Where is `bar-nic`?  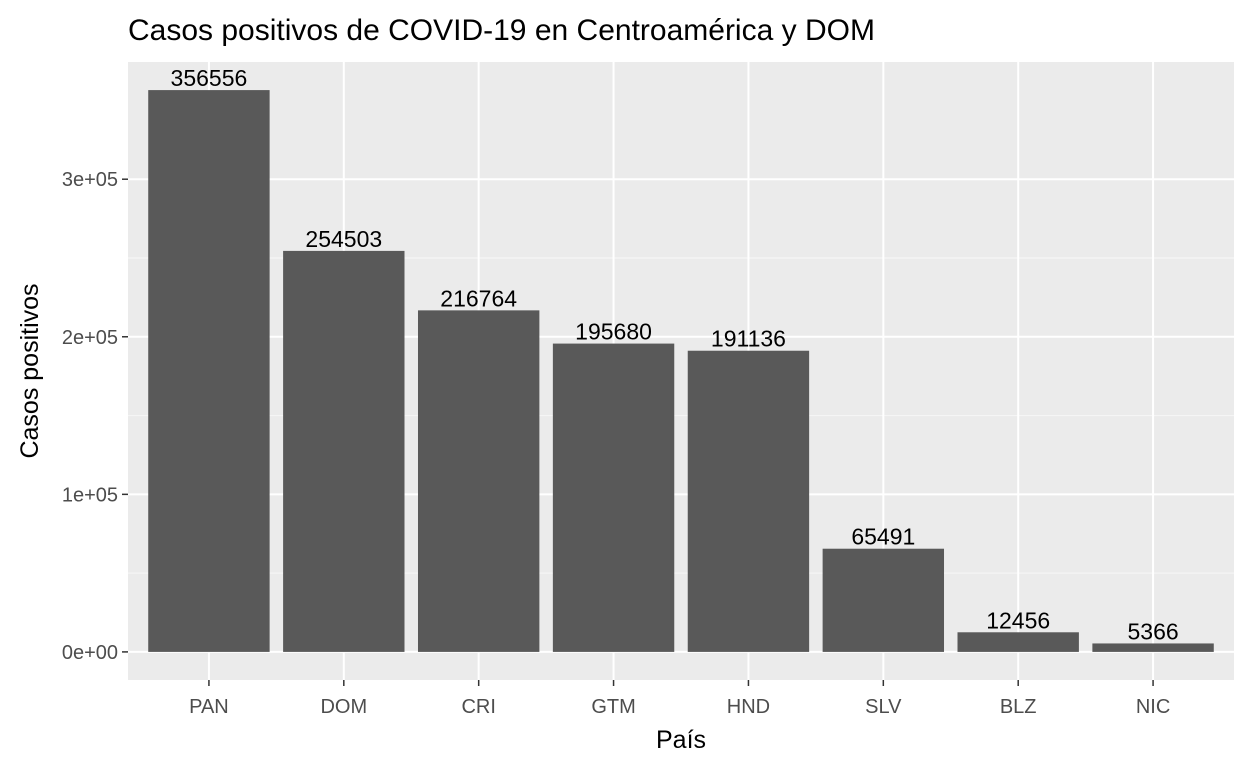
bar-nic is located at coordinates (1153, 647).